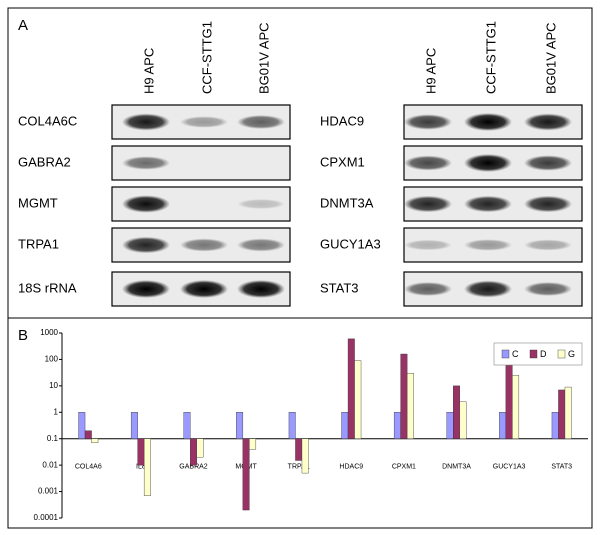  I want to click on y-tick-label: 0.1, so click(53, 438).